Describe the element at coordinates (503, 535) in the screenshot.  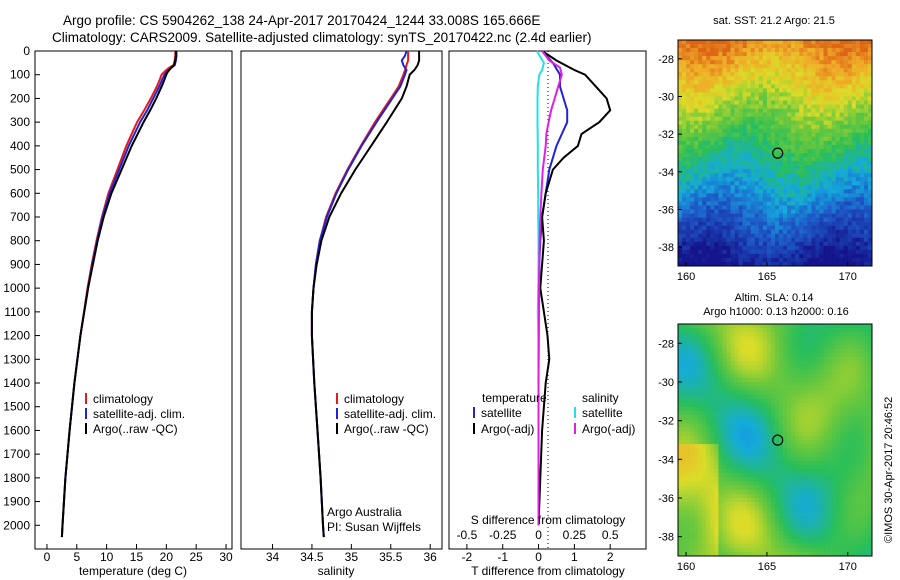
I see `top-tick-label: -0.25` at that location.